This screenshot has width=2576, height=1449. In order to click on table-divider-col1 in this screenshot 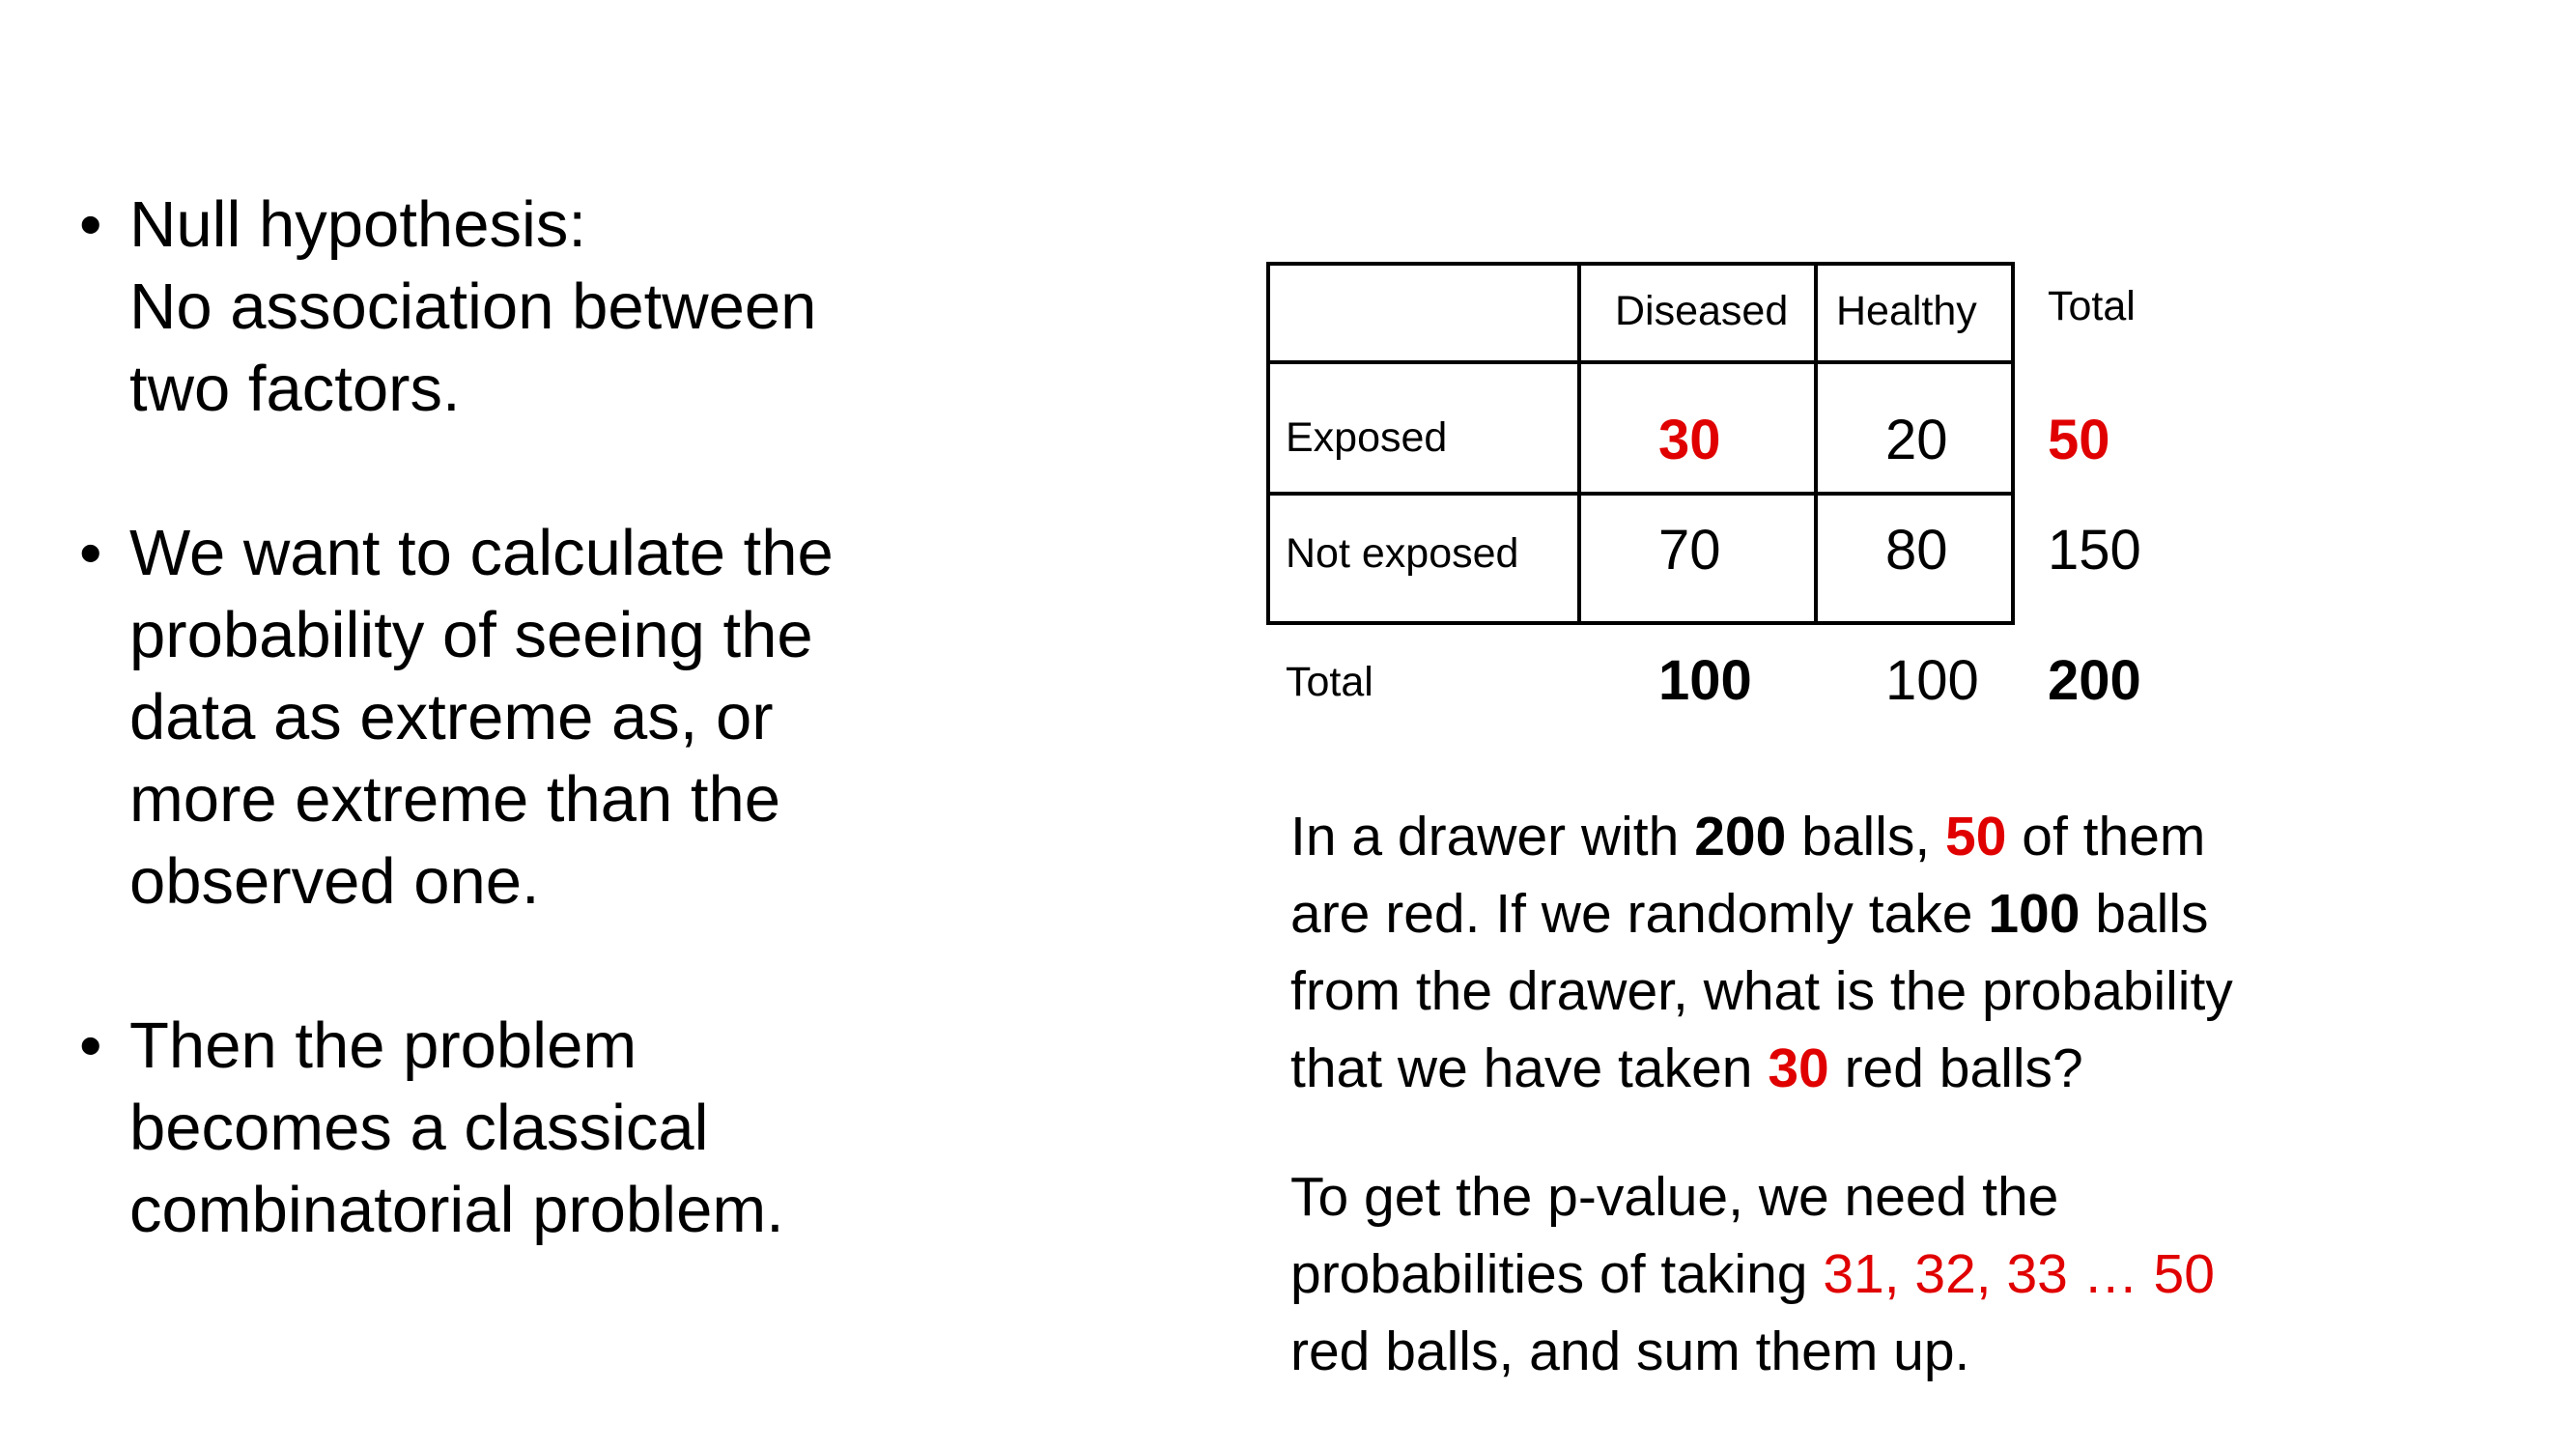, I will do `click(1579, 443)`.